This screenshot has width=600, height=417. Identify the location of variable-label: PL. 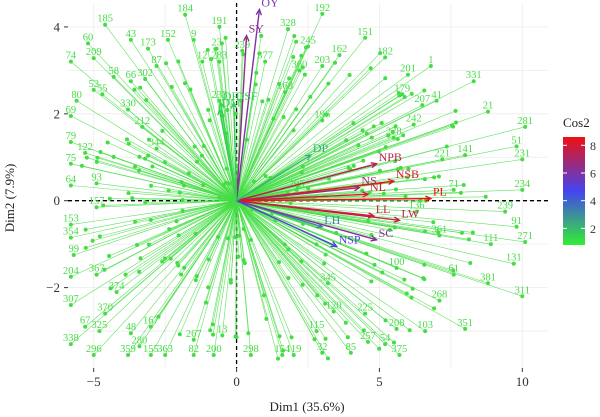
(440, 192).